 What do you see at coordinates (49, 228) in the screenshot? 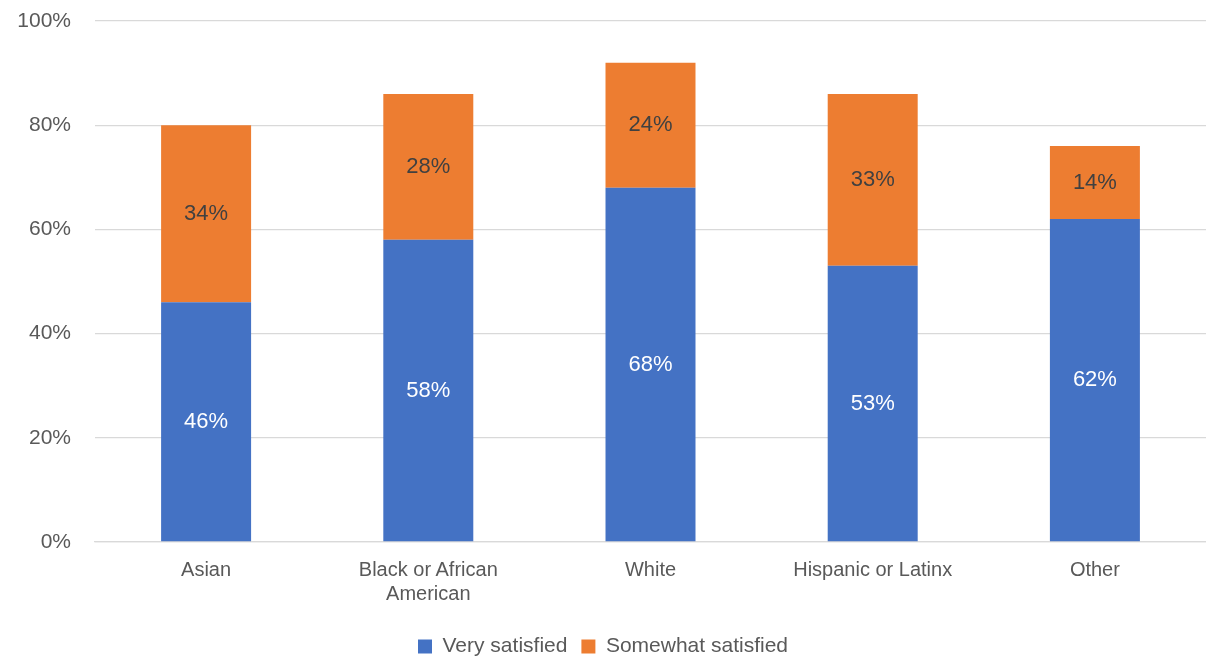
I see `y-tick-label: 60%` at bounding box center [49, 228].